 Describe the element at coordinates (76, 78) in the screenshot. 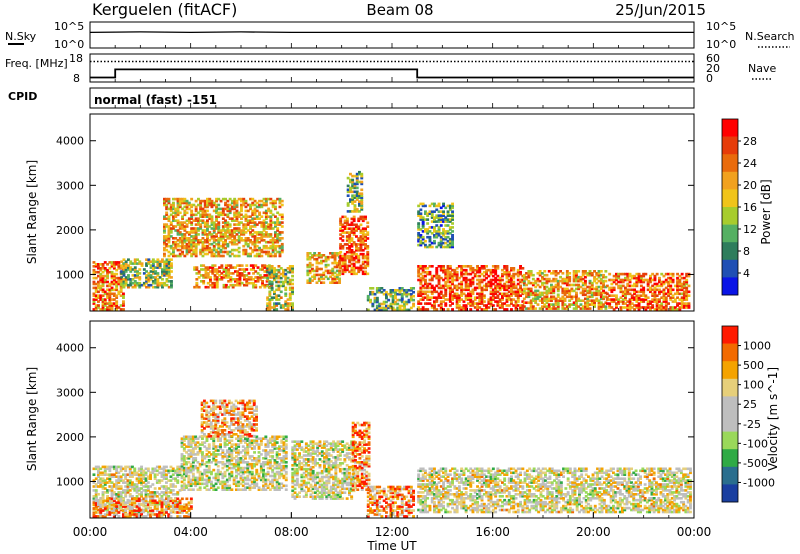

I see `freq-ytick-bottom: 8` at that location.